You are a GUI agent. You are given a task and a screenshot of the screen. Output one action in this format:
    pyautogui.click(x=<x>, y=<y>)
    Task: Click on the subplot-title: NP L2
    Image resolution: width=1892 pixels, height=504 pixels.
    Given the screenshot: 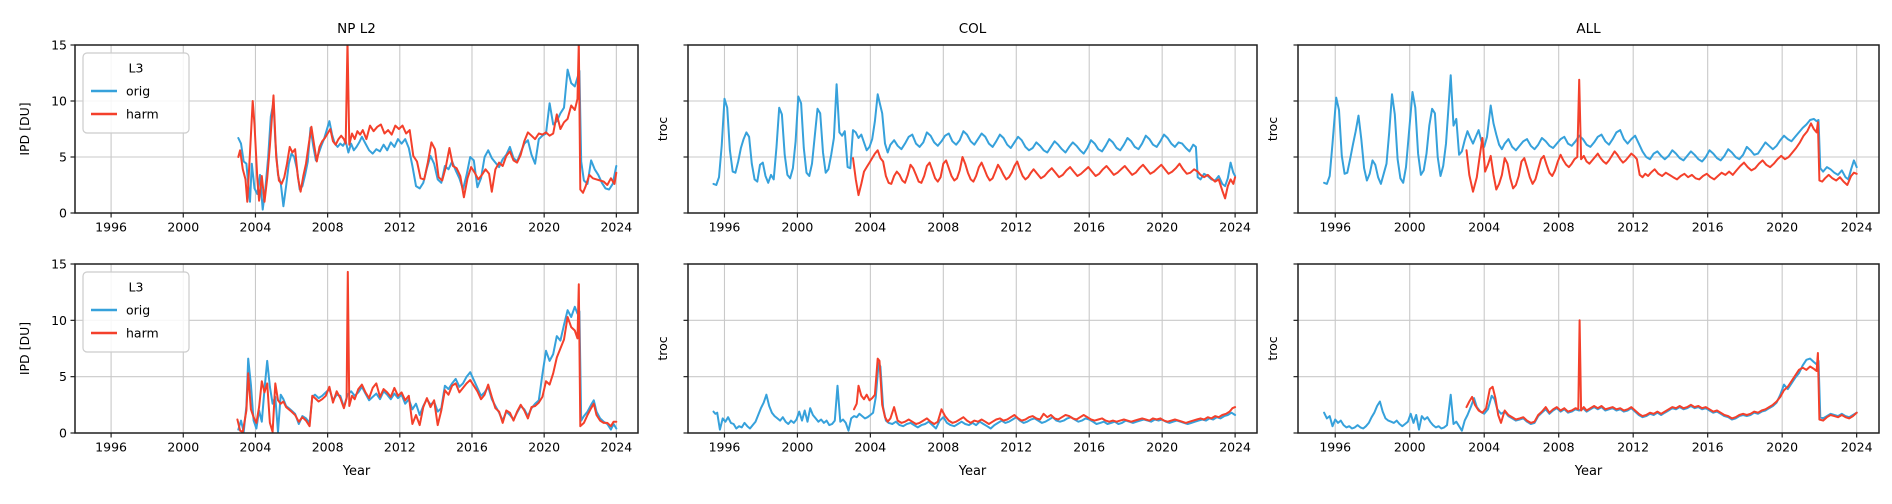 What is the action you would take?
    pyautogui.click(x=356, y=29)
    